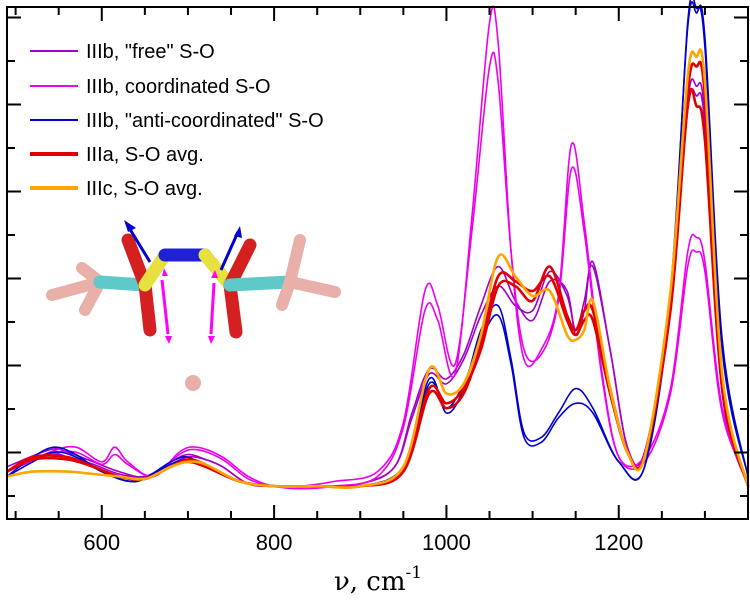 This screenshot has width=750, height=601. What do you see at coordinates (144, 189) in the screenshot?
I see `legend-label: IIIc, S-O avg.` at bounding box center [144, 189].